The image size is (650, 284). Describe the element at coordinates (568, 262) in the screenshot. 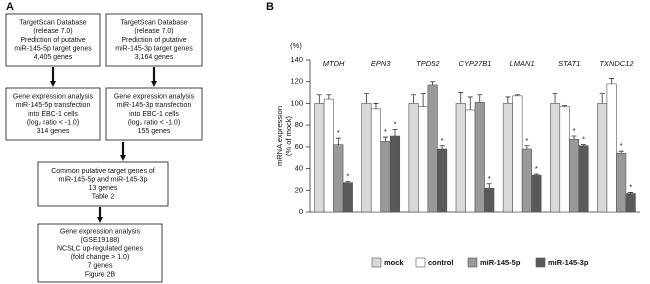

I see `legend-label: miR-145-3p` at that location.